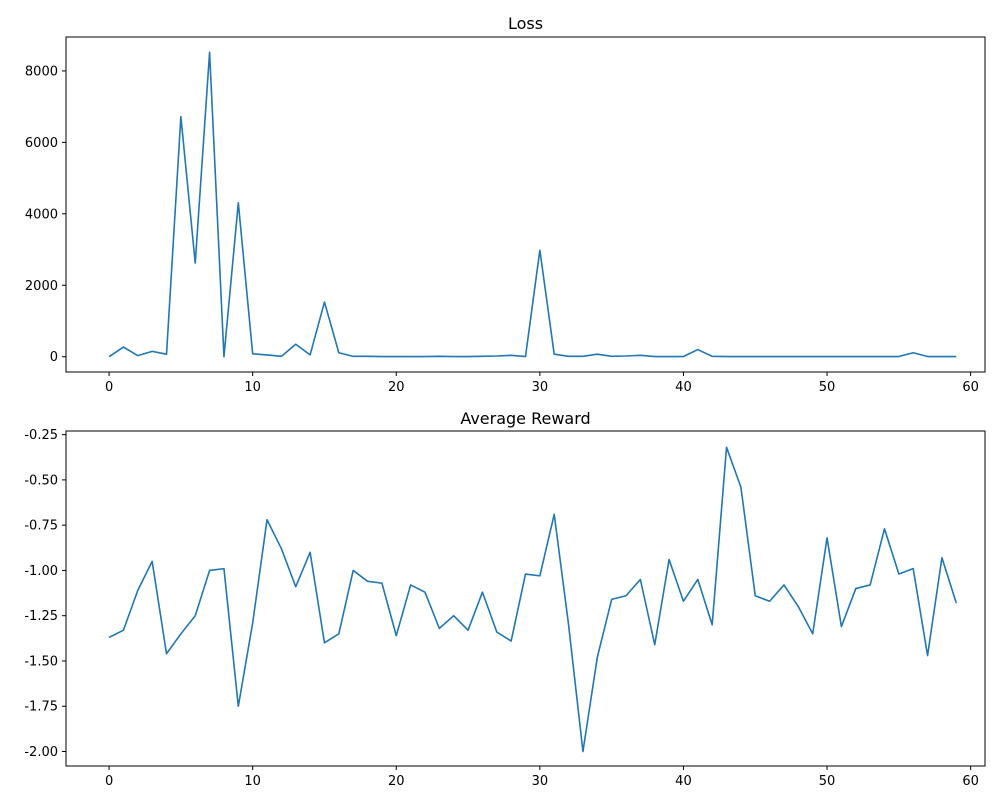 This screenshot has height=796, width=1000. What do you see at coordinates (525, 418) in the screenshot?
I see `reward-chart-title: Average Reward` at bounding box center [525, 418].